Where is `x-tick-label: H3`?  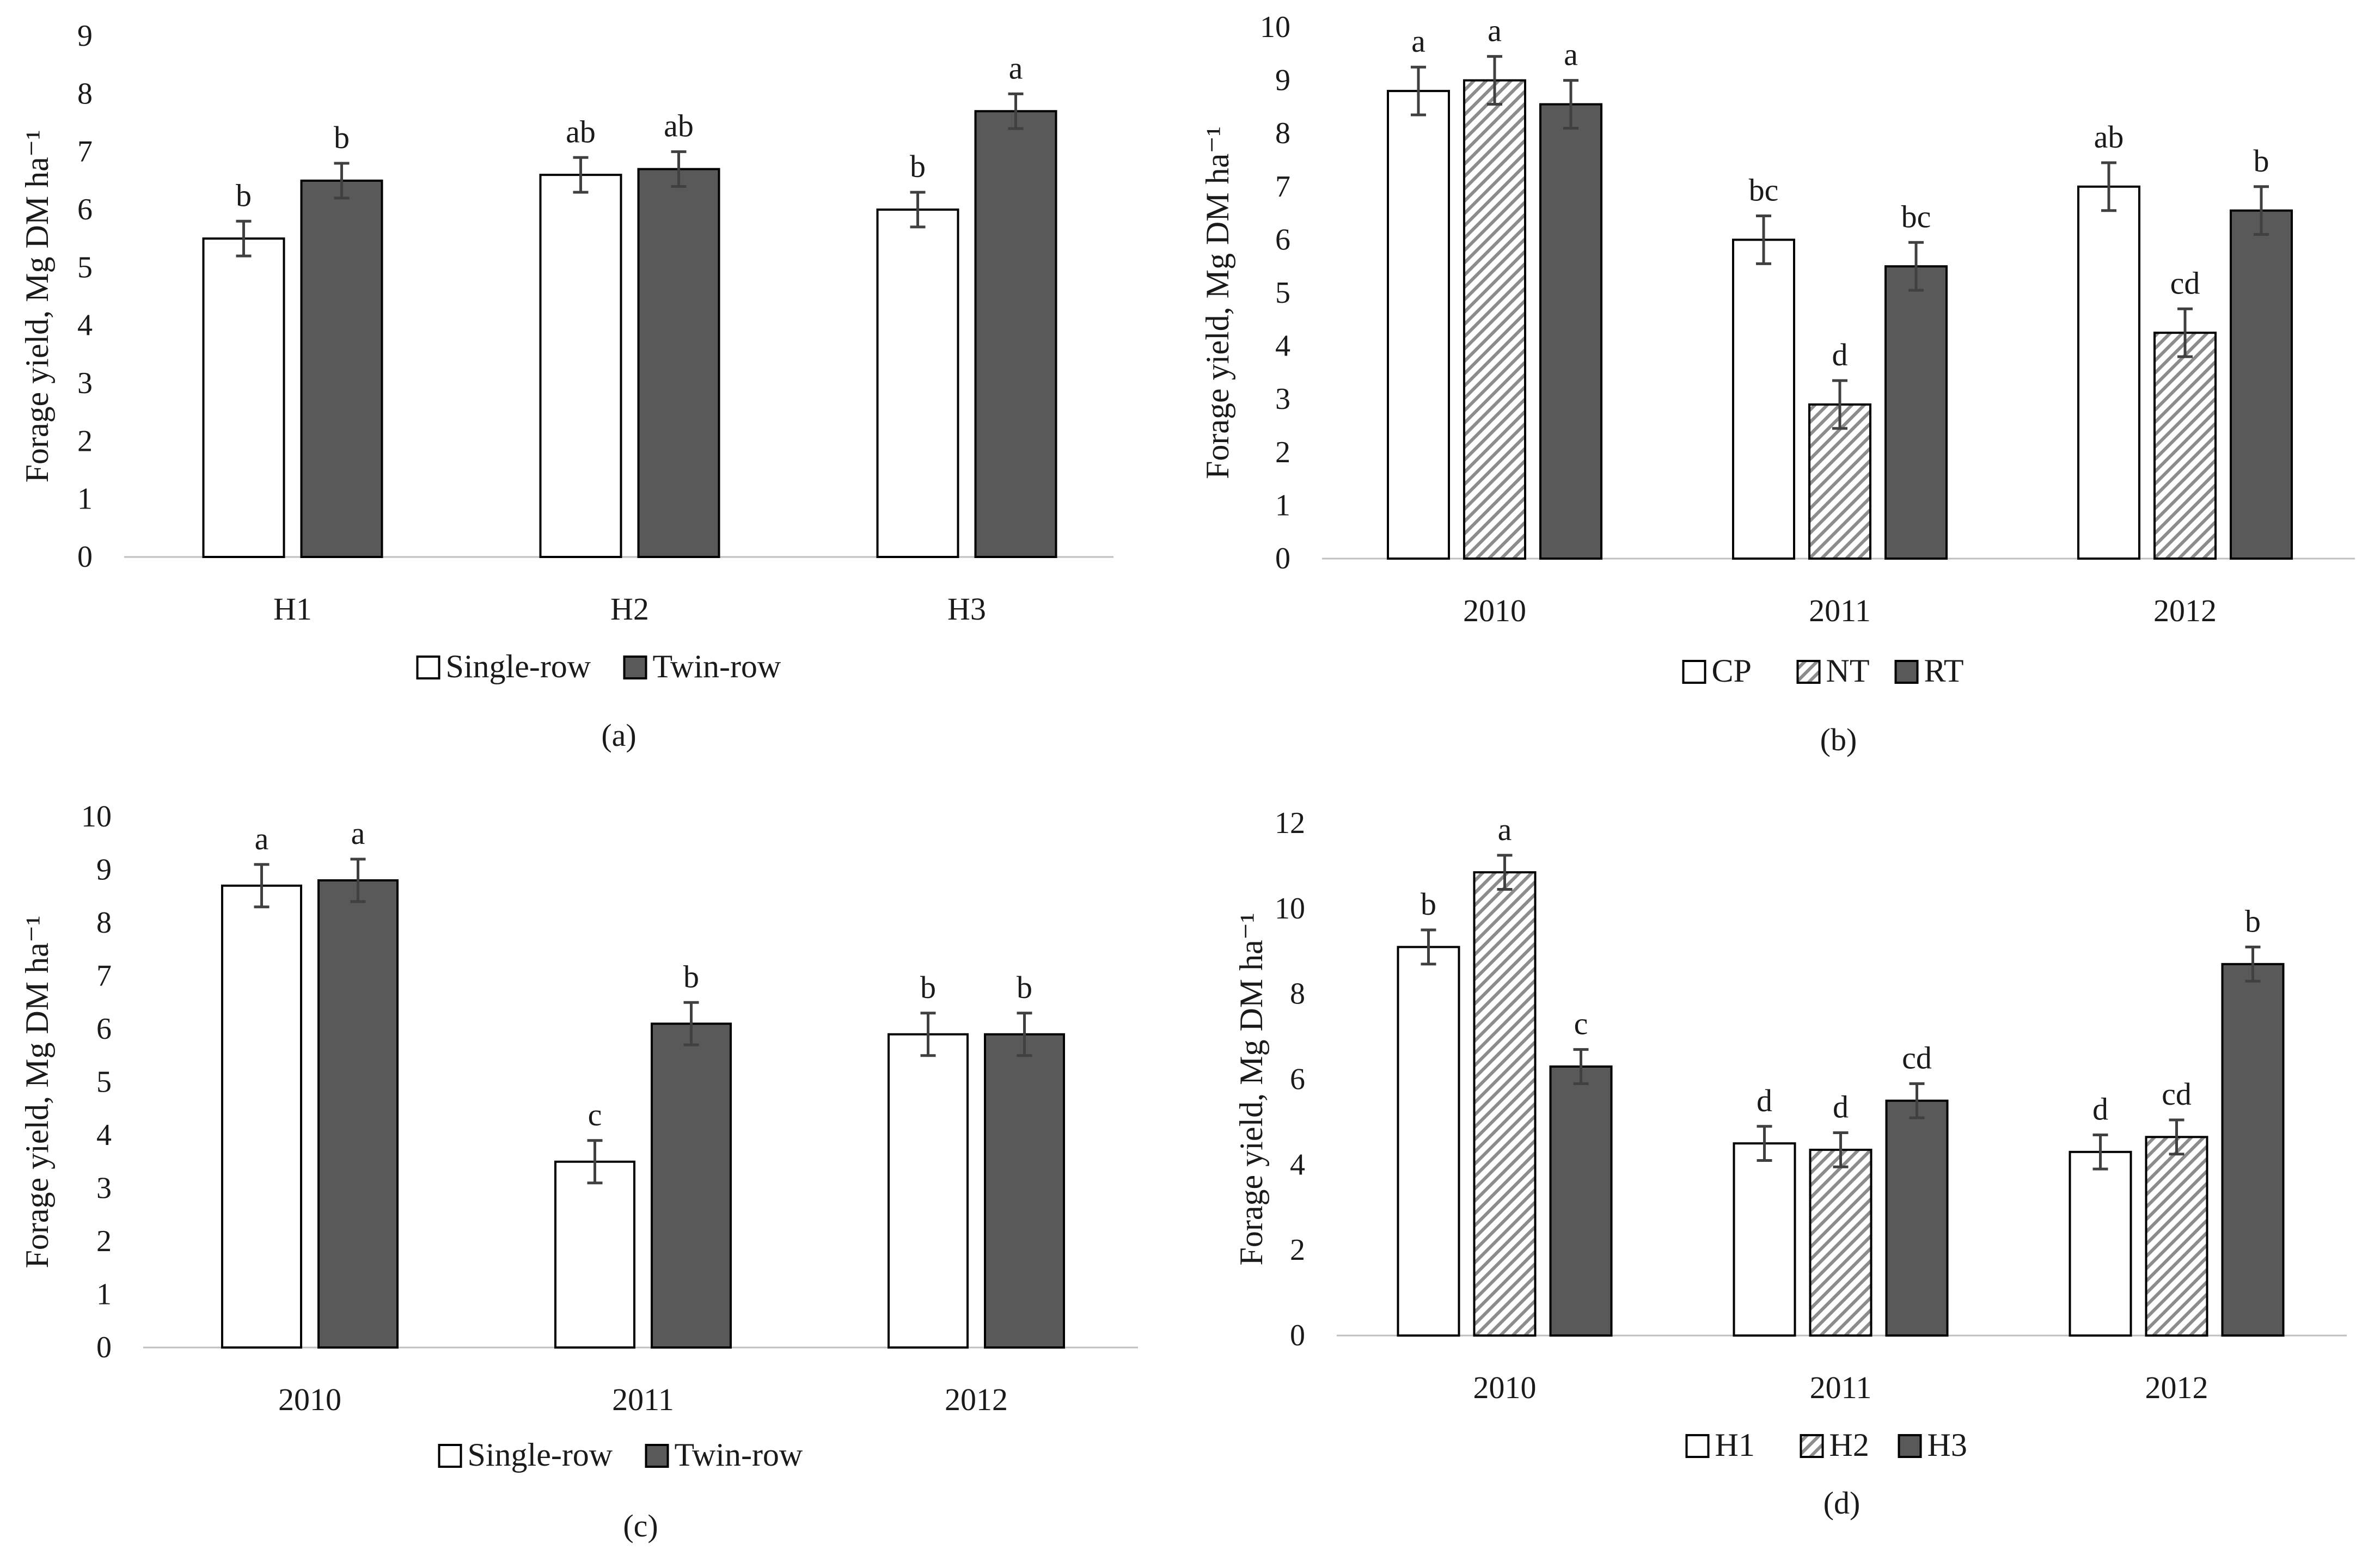 x-tick-label: H3 is located at coordinates (966, 609).